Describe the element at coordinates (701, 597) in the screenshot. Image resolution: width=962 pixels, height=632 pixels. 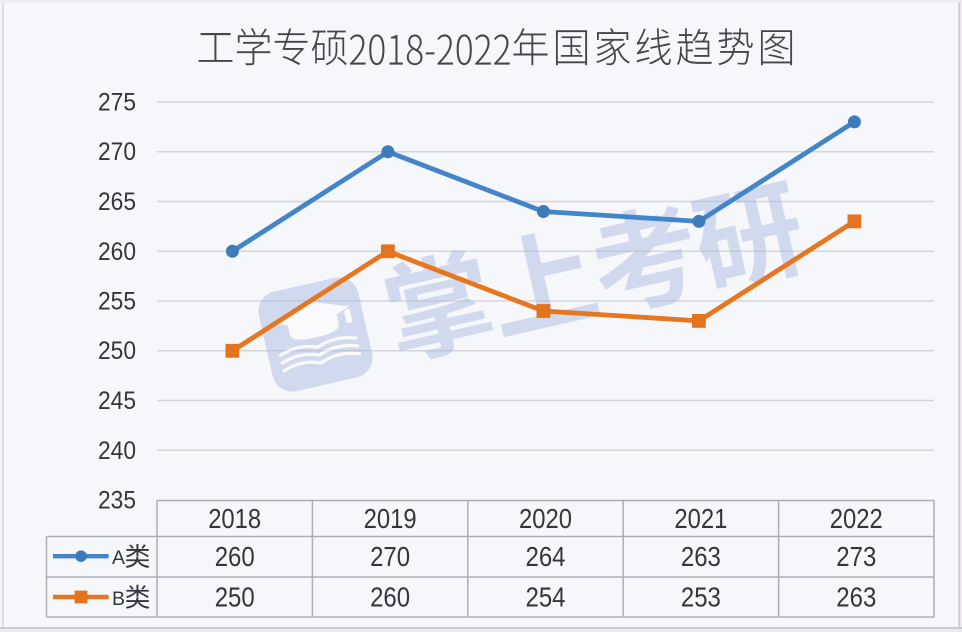
I see `svg-text: 253` at that location.